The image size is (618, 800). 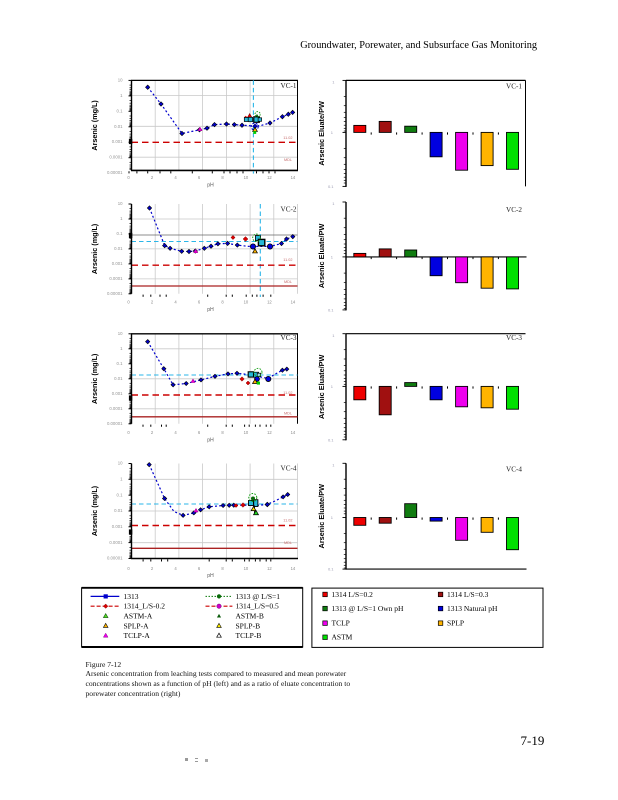 I want to click on svg-text: ASTM-B, so click(x=250, y=616).